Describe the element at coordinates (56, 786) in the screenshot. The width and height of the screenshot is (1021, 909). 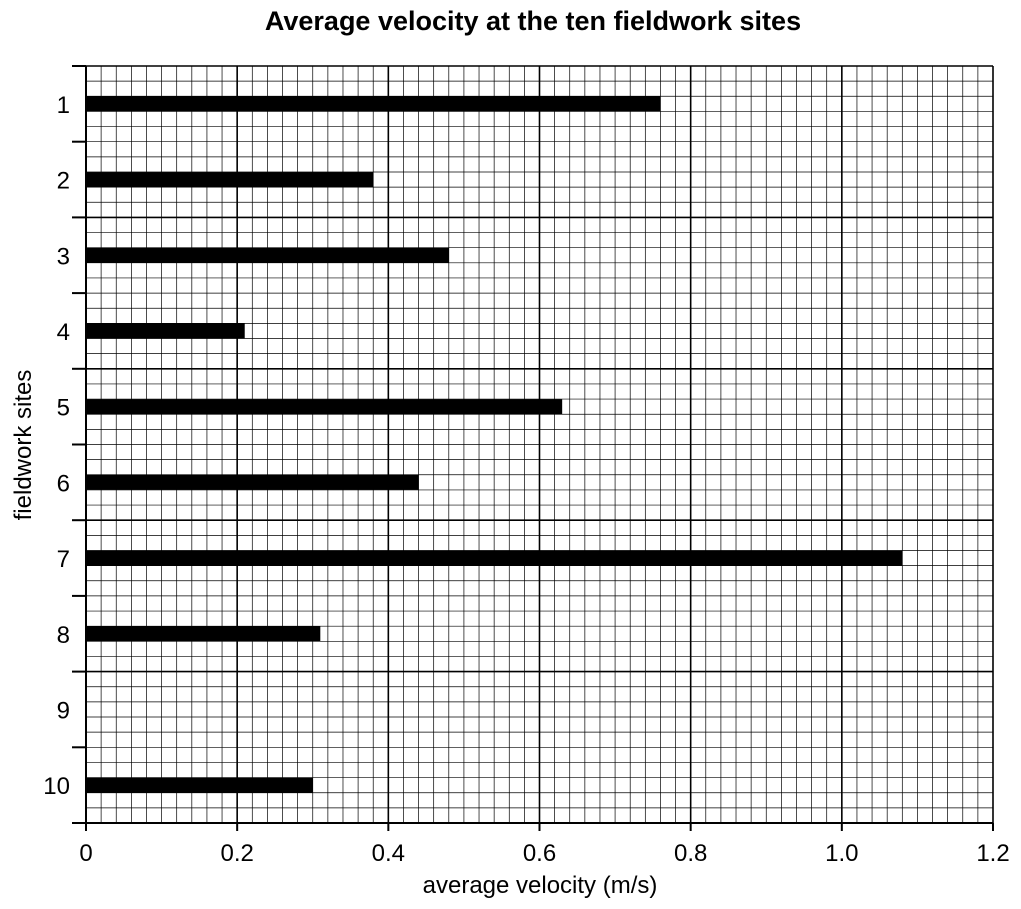
I see `y-tick-label: 10` at that location.